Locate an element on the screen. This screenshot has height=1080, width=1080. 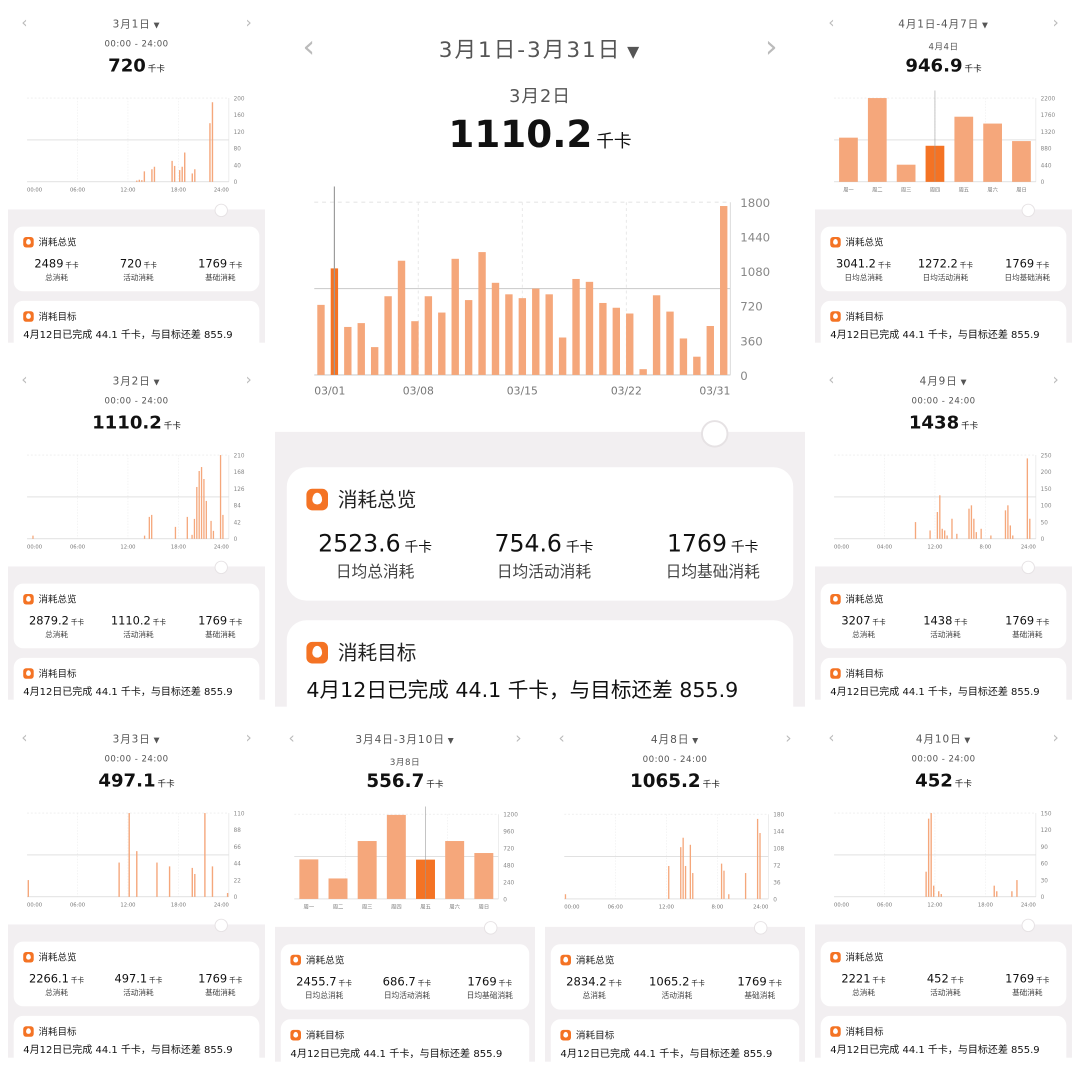
date-range-selector: 4月1日-4月7日 ▼ is located at coordinates (943, 24).